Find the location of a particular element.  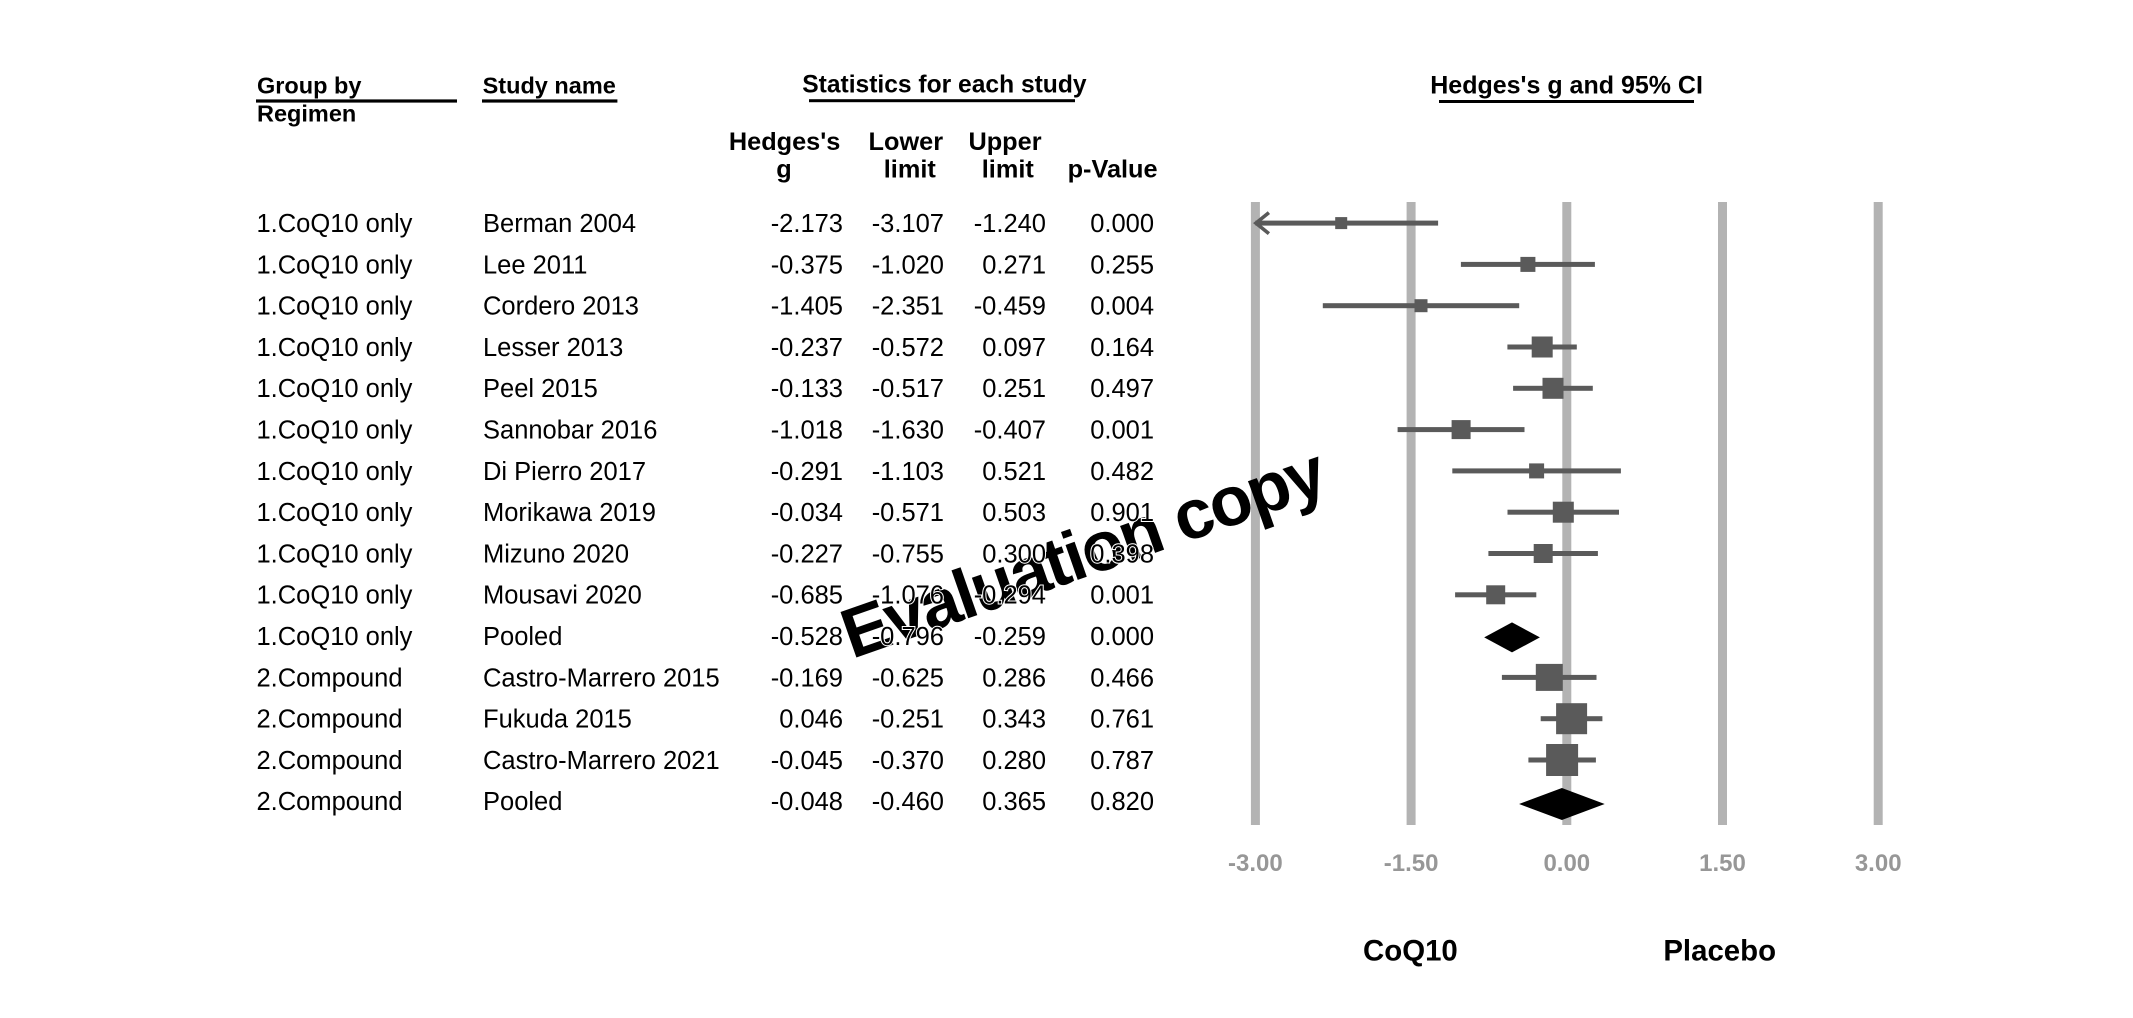

svg-text: -0.517 is located at coordinates (908, 389).